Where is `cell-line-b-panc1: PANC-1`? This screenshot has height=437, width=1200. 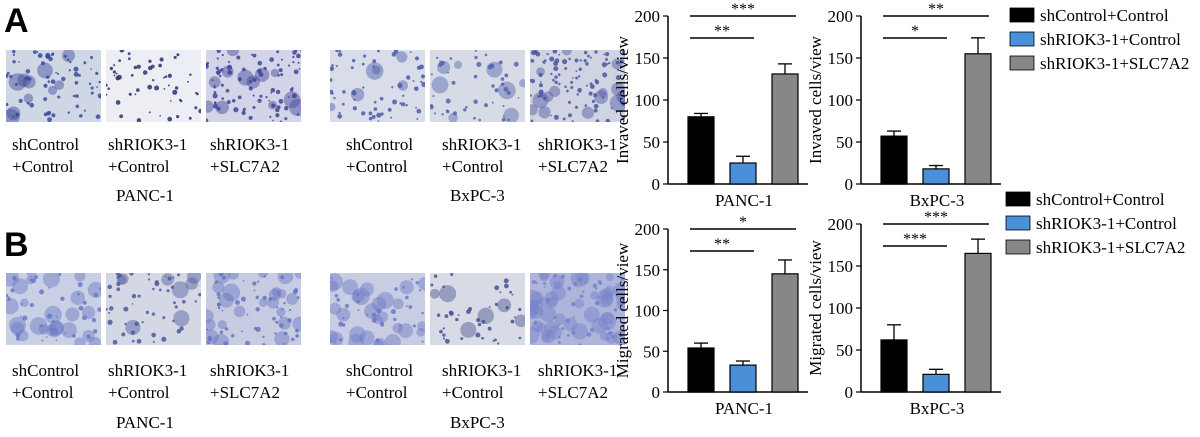 cell-line-b-panc1: PANC-1 is located at coordinates (145, 422).